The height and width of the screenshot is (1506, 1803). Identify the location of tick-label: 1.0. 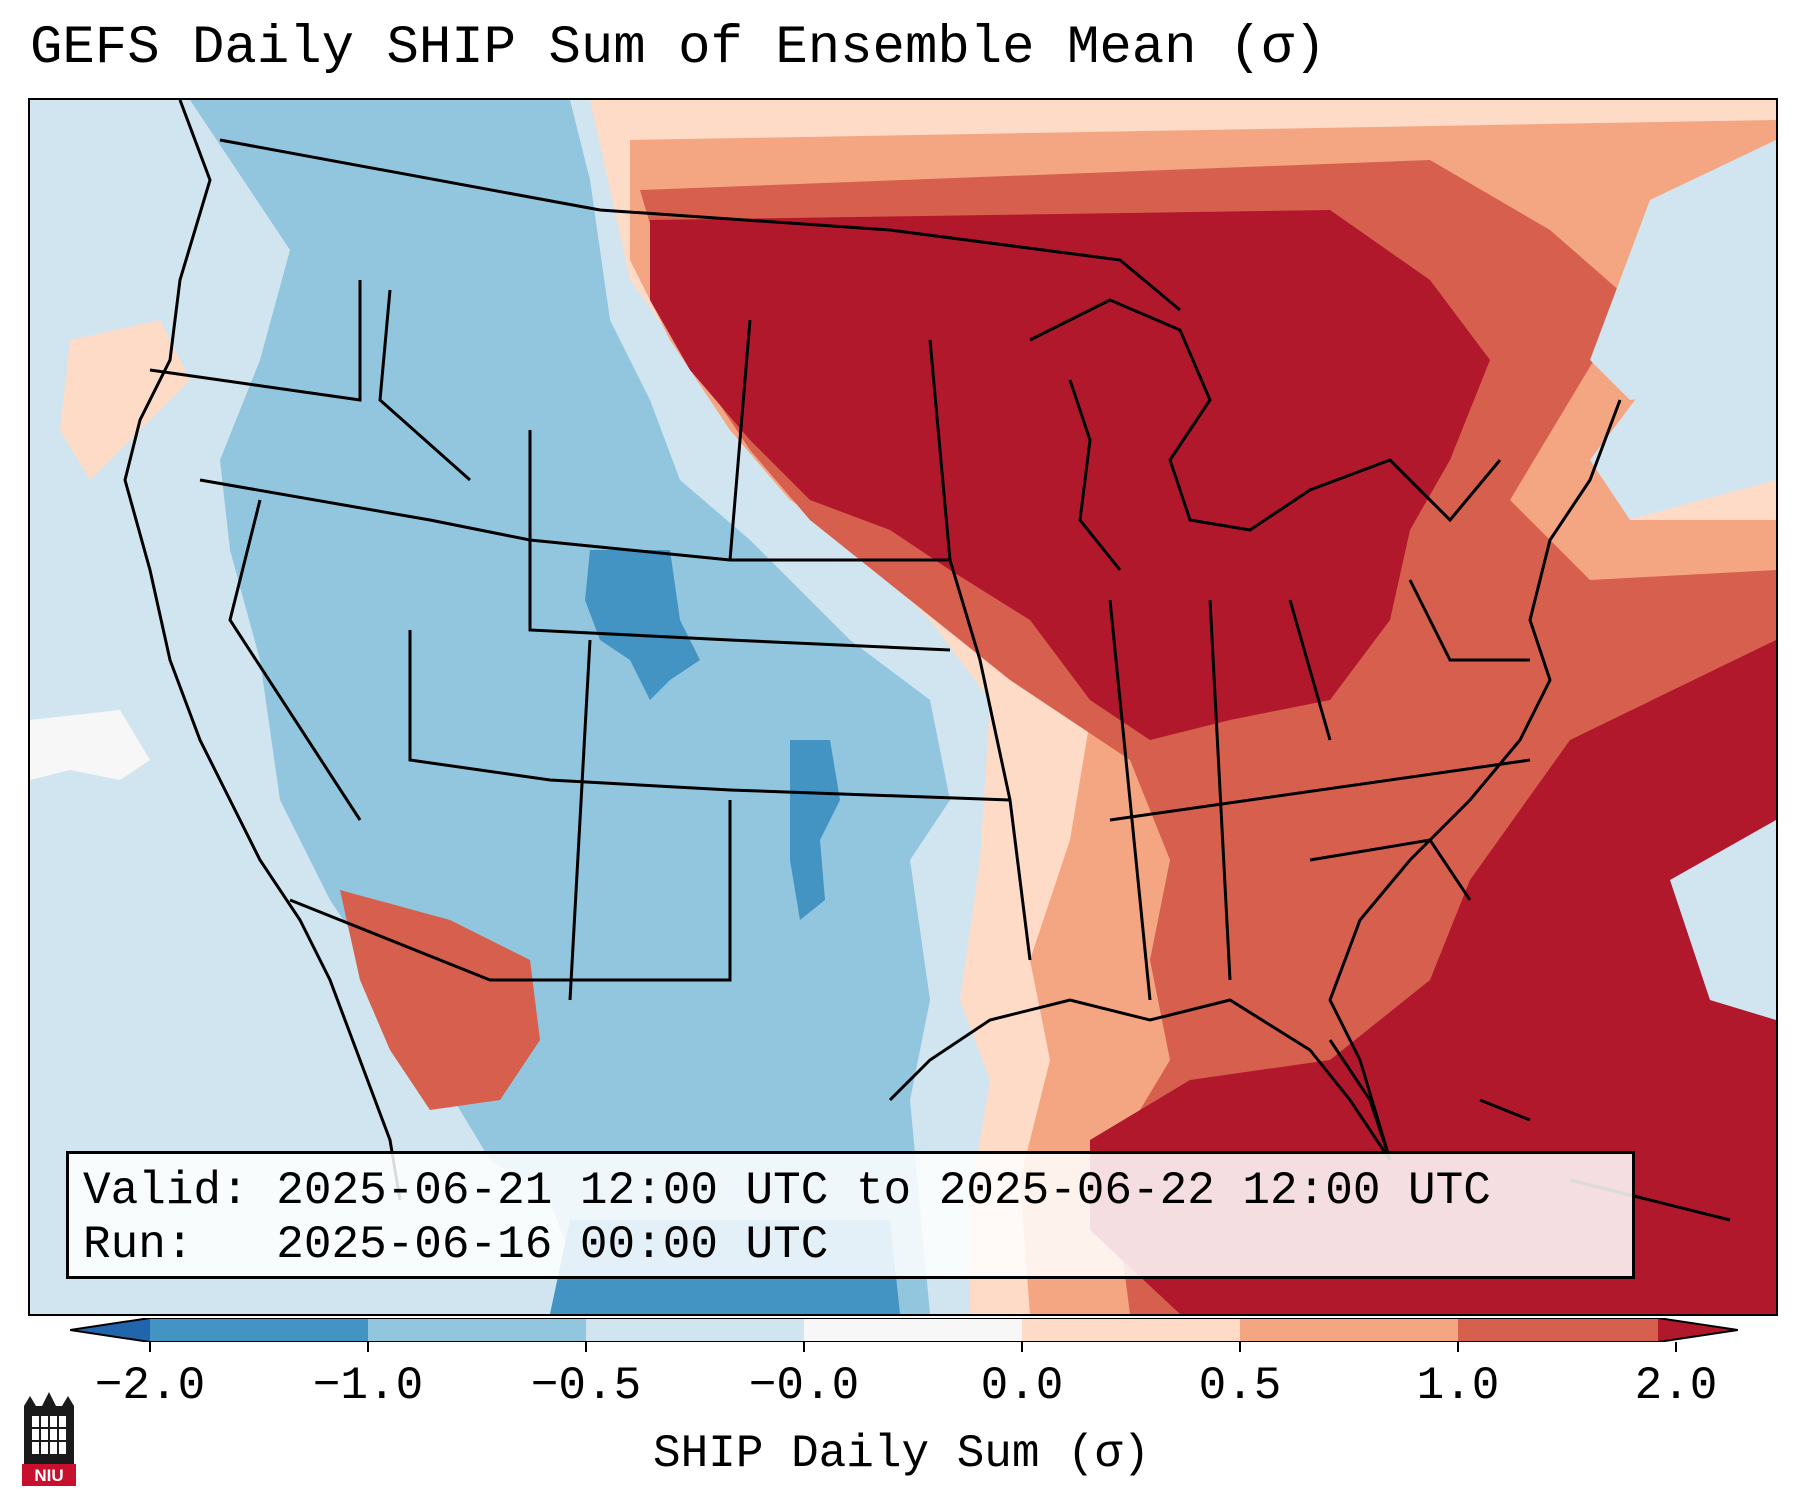
(1458, 1386).